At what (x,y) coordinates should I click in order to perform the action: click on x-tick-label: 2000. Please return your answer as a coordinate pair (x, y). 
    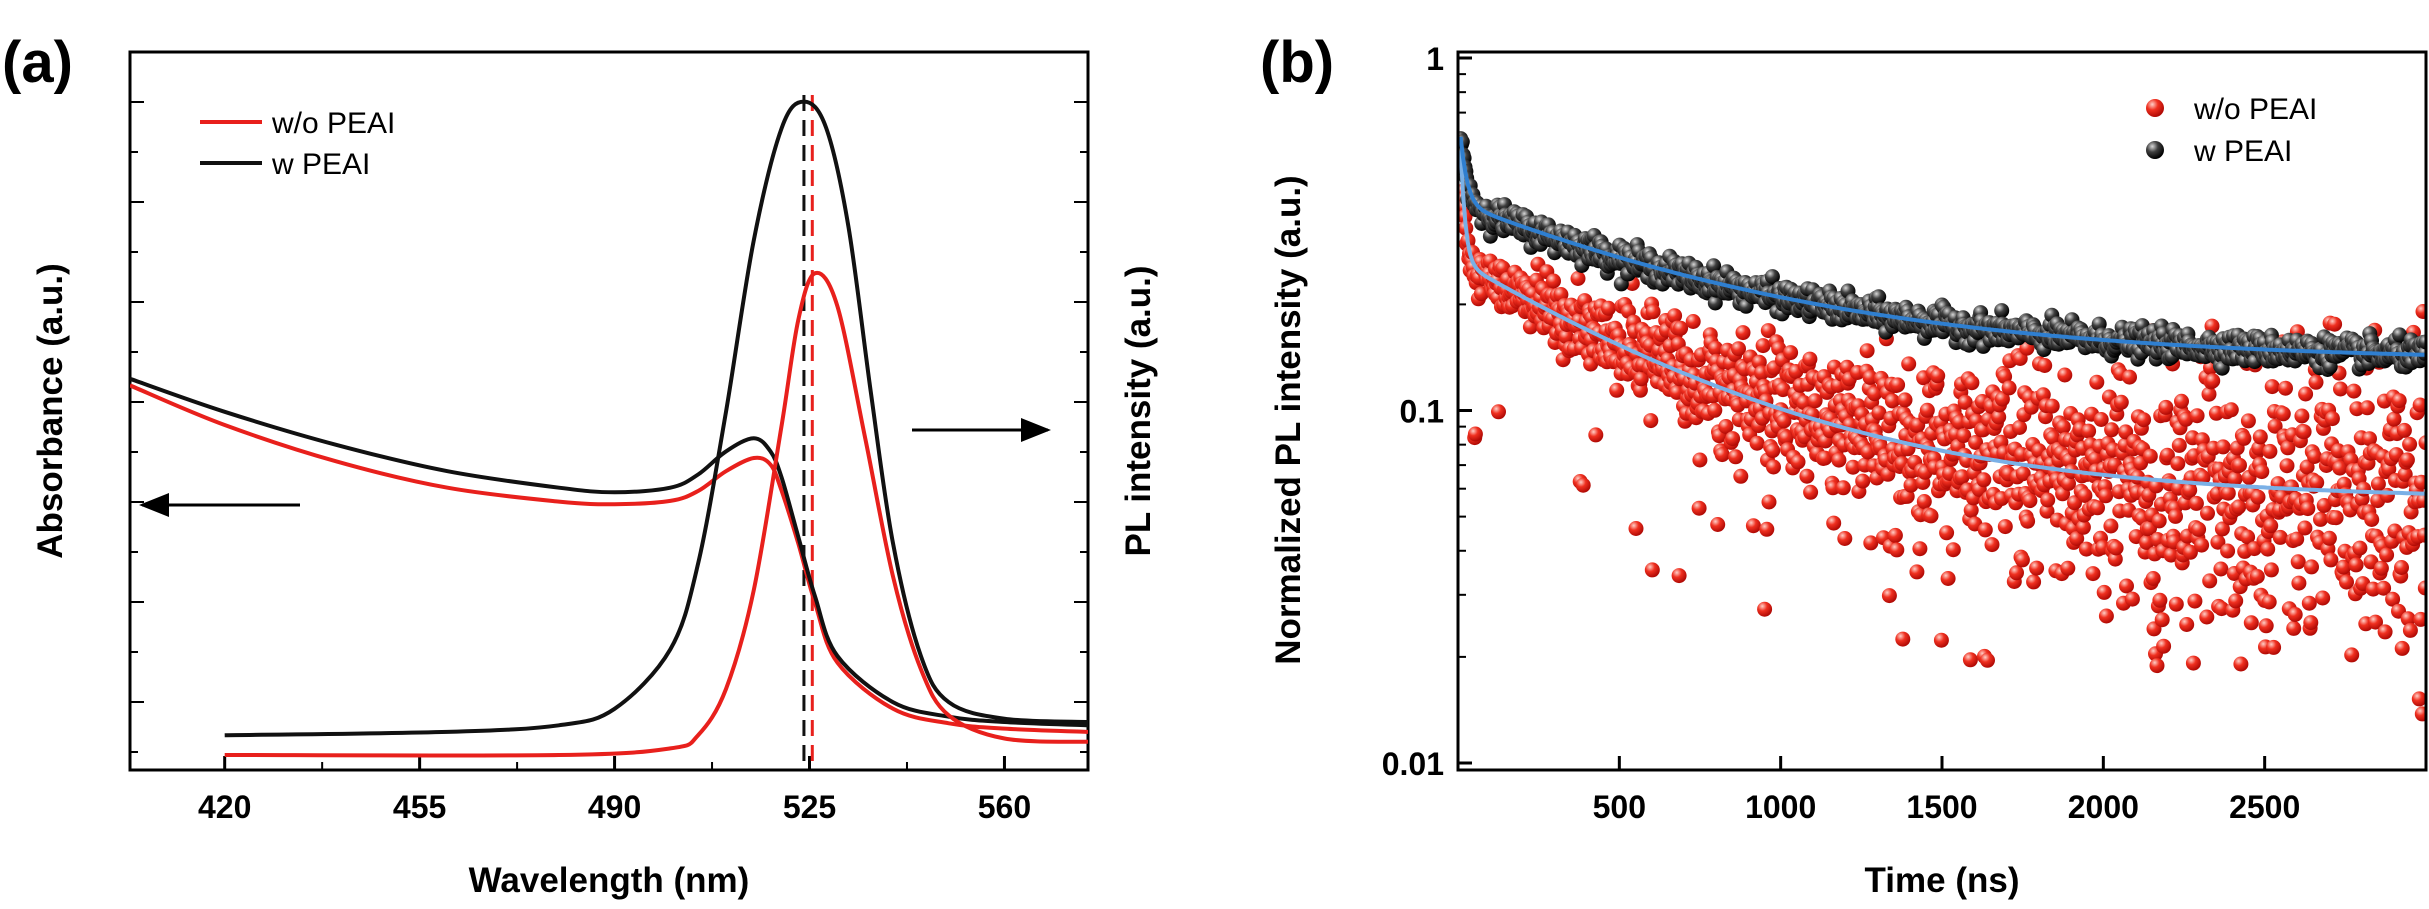
    Looking at the image, I should click on (2103, 807).